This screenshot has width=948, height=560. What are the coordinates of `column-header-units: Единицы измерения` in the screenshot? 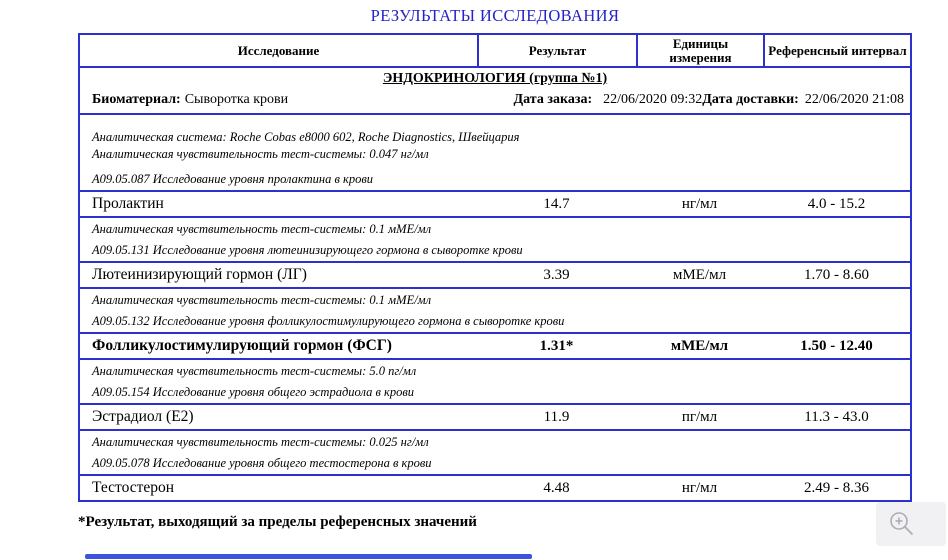 It's located at (699, 50).